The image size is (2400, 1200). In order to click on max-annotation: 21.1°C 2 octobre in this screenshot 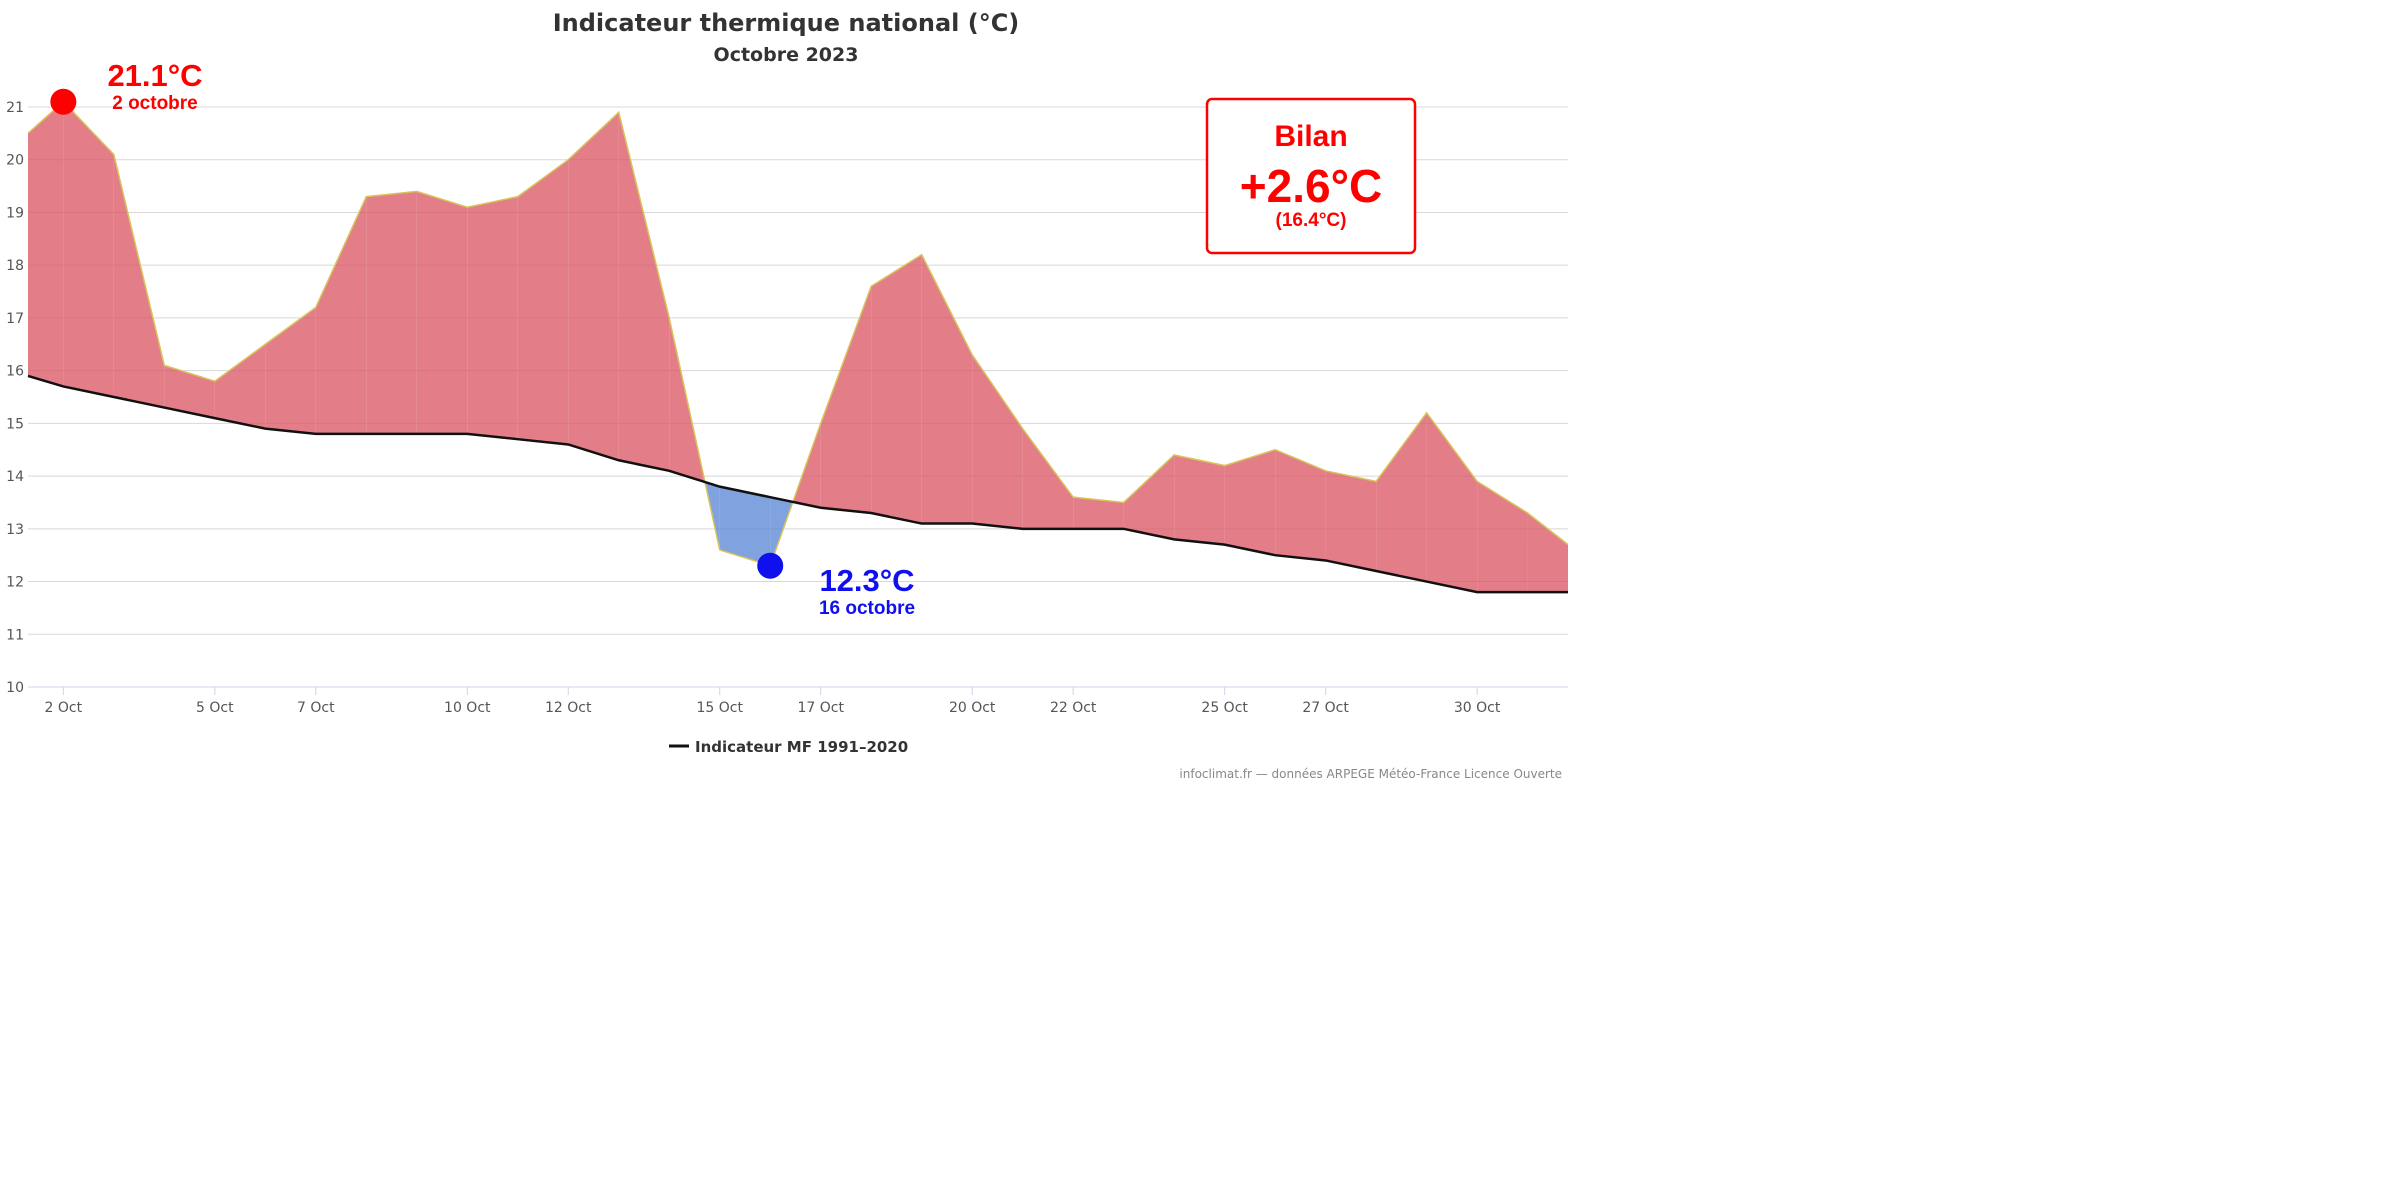, I will do `click(154, 86)`.